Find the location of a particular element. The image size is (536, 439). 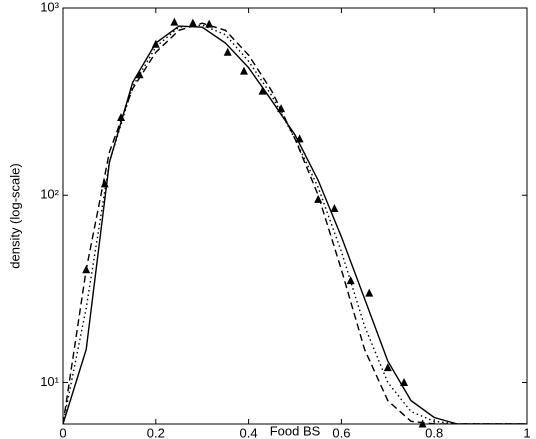

x-tick-label: 0.6 is located at coordinates (341, 432).